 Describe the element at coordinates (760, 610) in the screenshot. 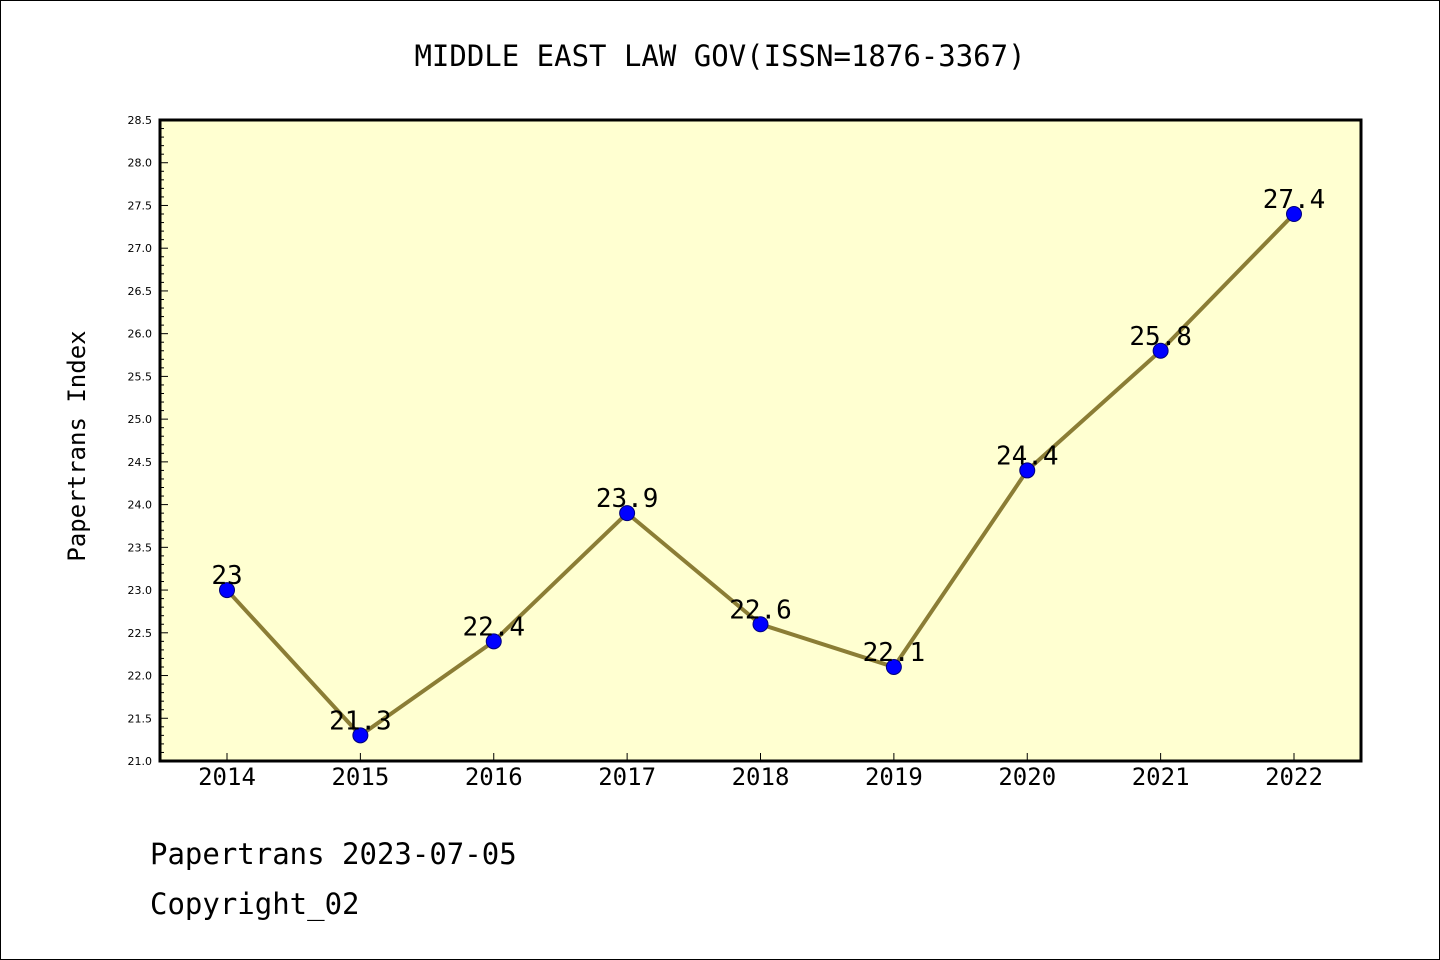

I see `data-label: 22.6` at that location.